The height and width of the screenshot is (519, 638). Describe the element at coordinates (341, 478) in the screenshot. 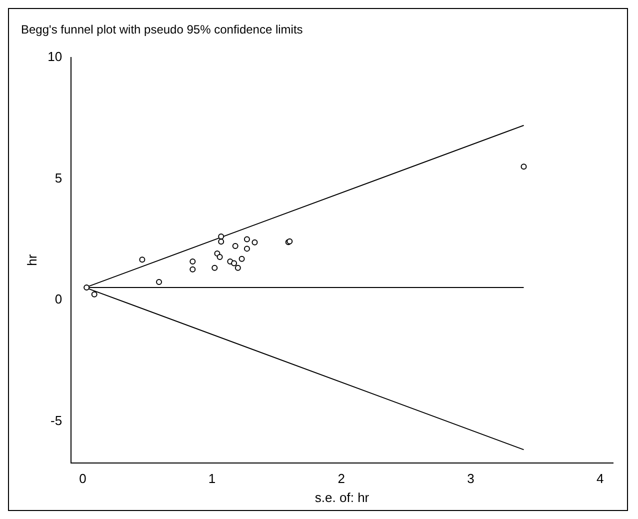

I see `x-tick-label: 2` at that location.